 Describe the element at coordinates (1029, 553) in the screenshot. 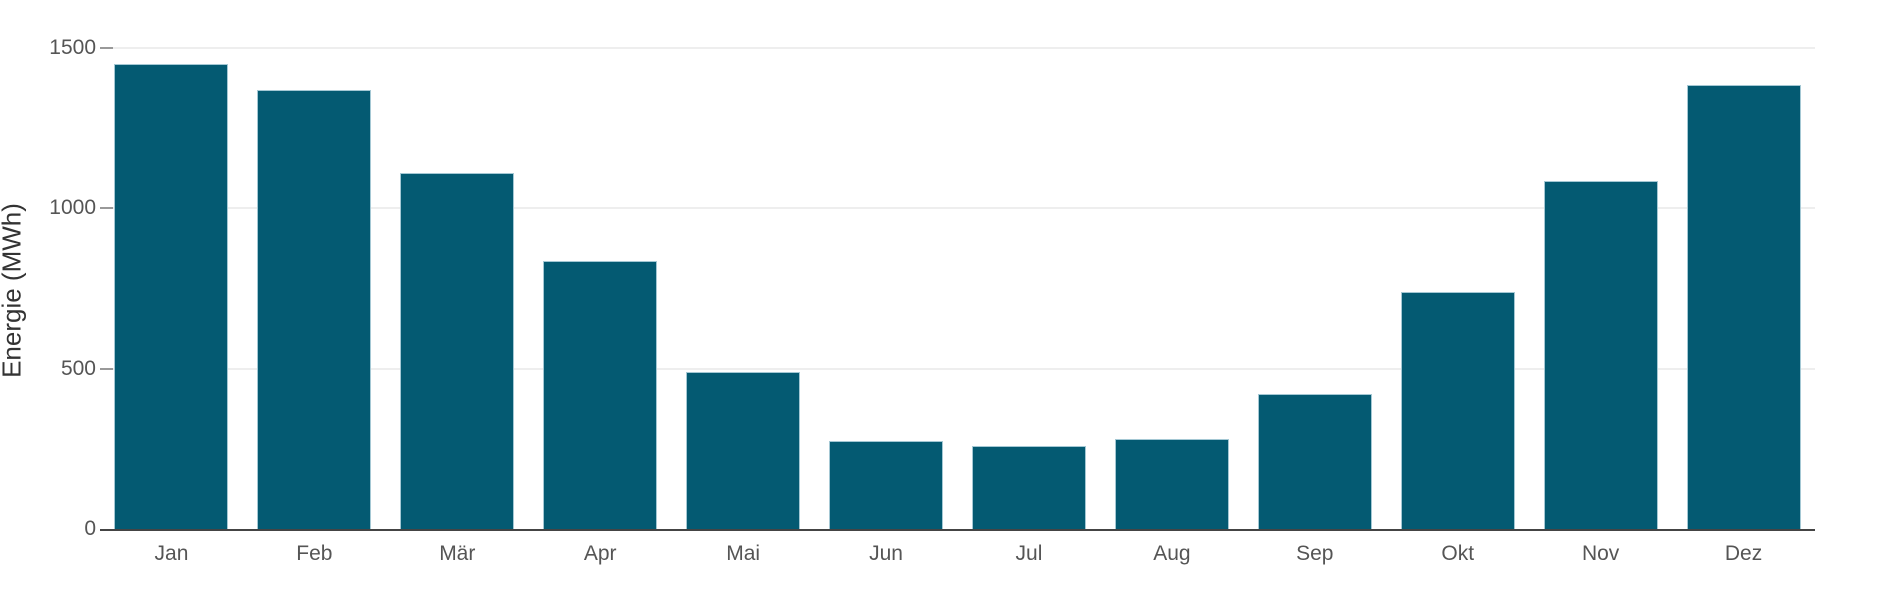

I see `x-tick-label-jul: Jul` at that location.